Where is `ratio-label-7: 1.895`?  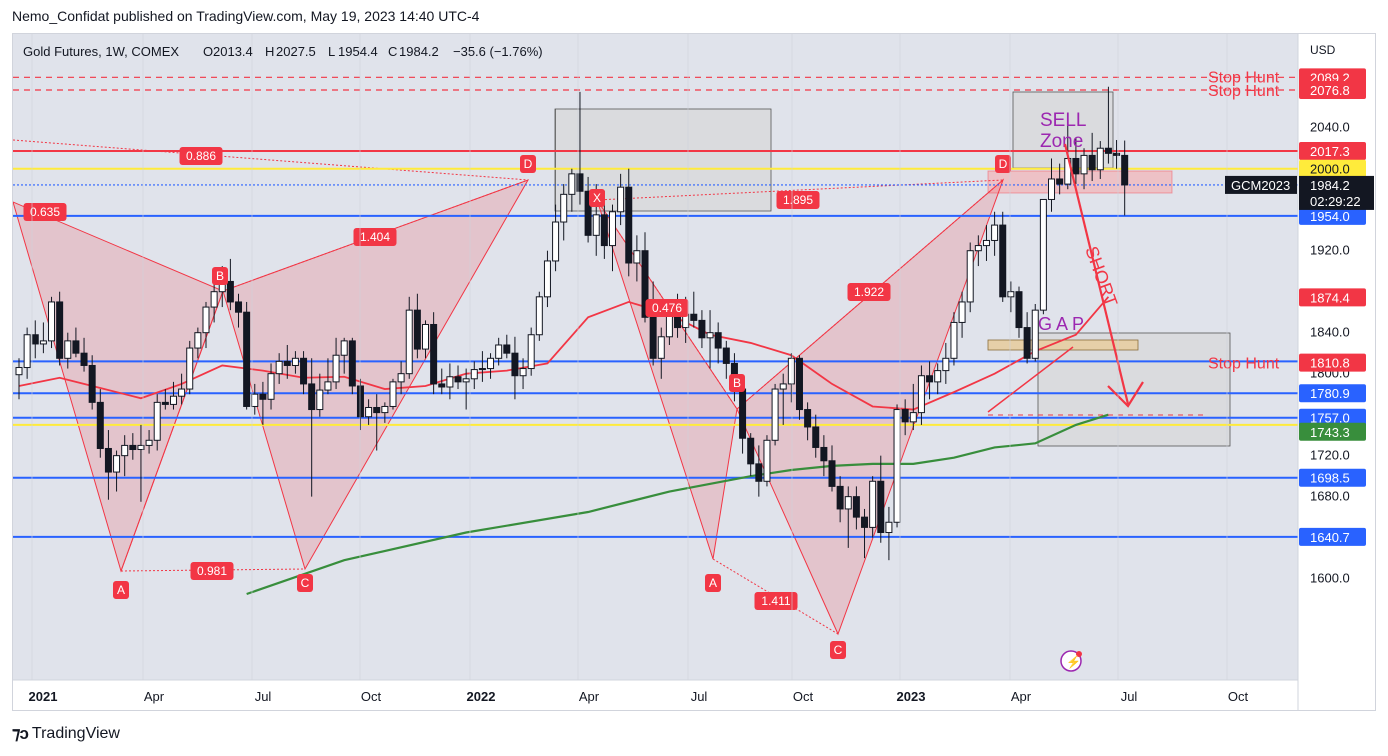 ratio-label-7: 1.895 is located at coordinates (798, 200).